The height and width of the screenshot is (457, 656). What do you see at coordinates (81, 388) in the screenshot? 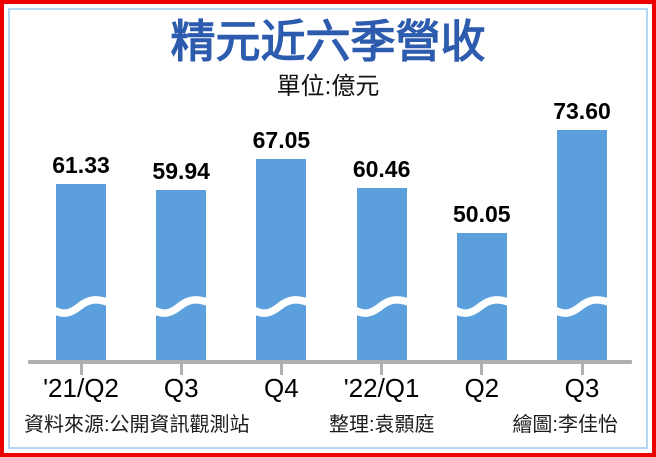
I see `category-label: '21/Q2` at bounding box center [81, 388].